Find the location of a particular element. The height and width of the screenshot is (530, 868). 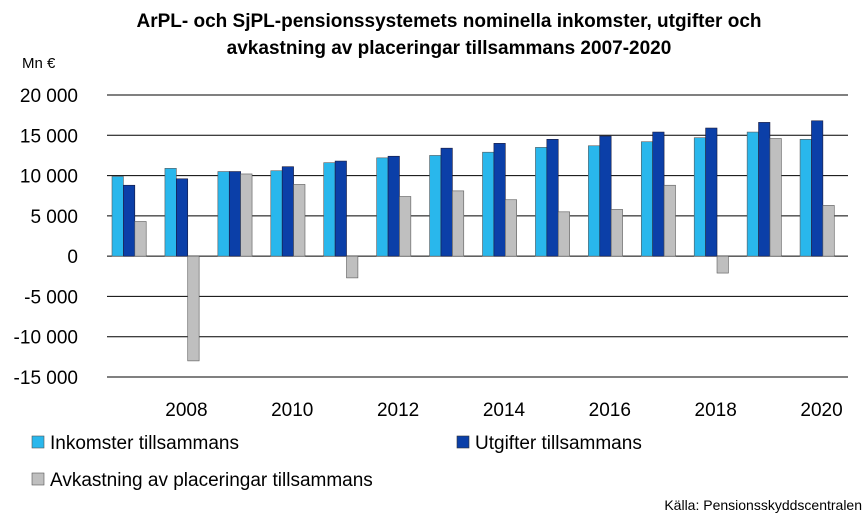

legend-item-avkastning: Avkastning av placeringar tillsammans is located at coordinates (202, 480).